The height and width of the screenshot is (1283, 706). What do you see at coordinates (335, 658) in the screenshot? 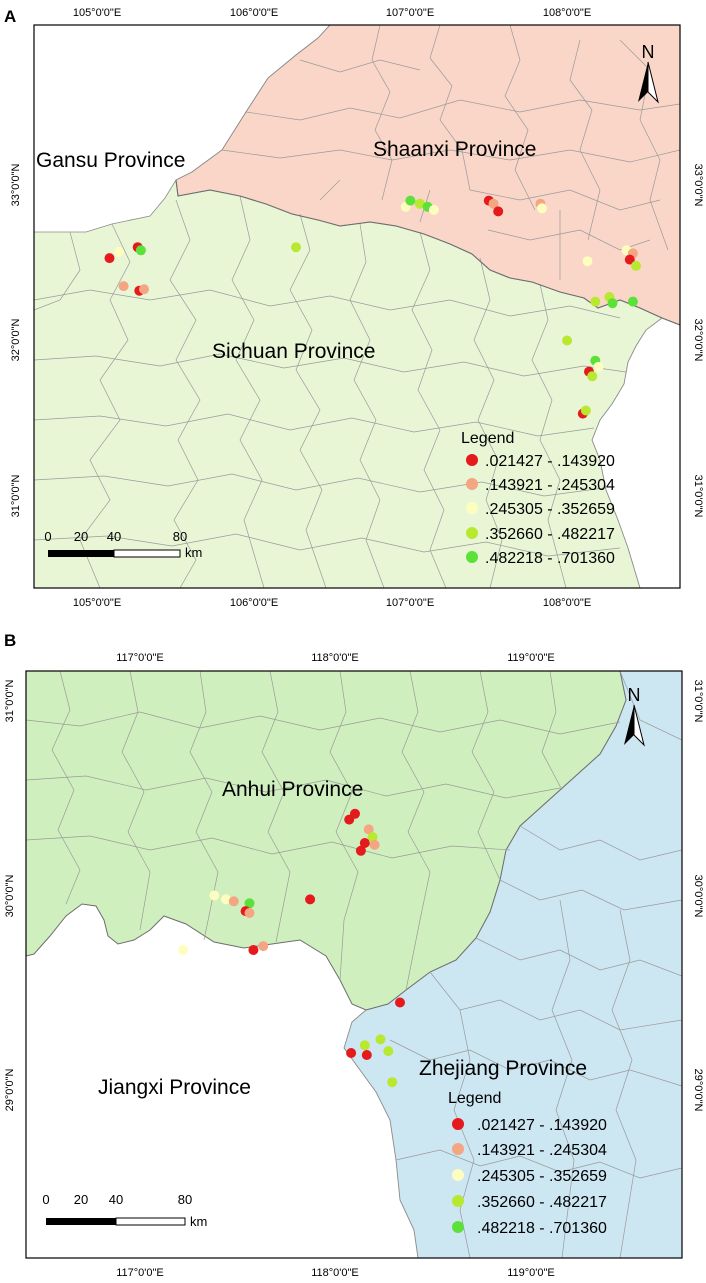
I see `top-tick-label: 118°0'0"E` at bounding box center [335, 658].